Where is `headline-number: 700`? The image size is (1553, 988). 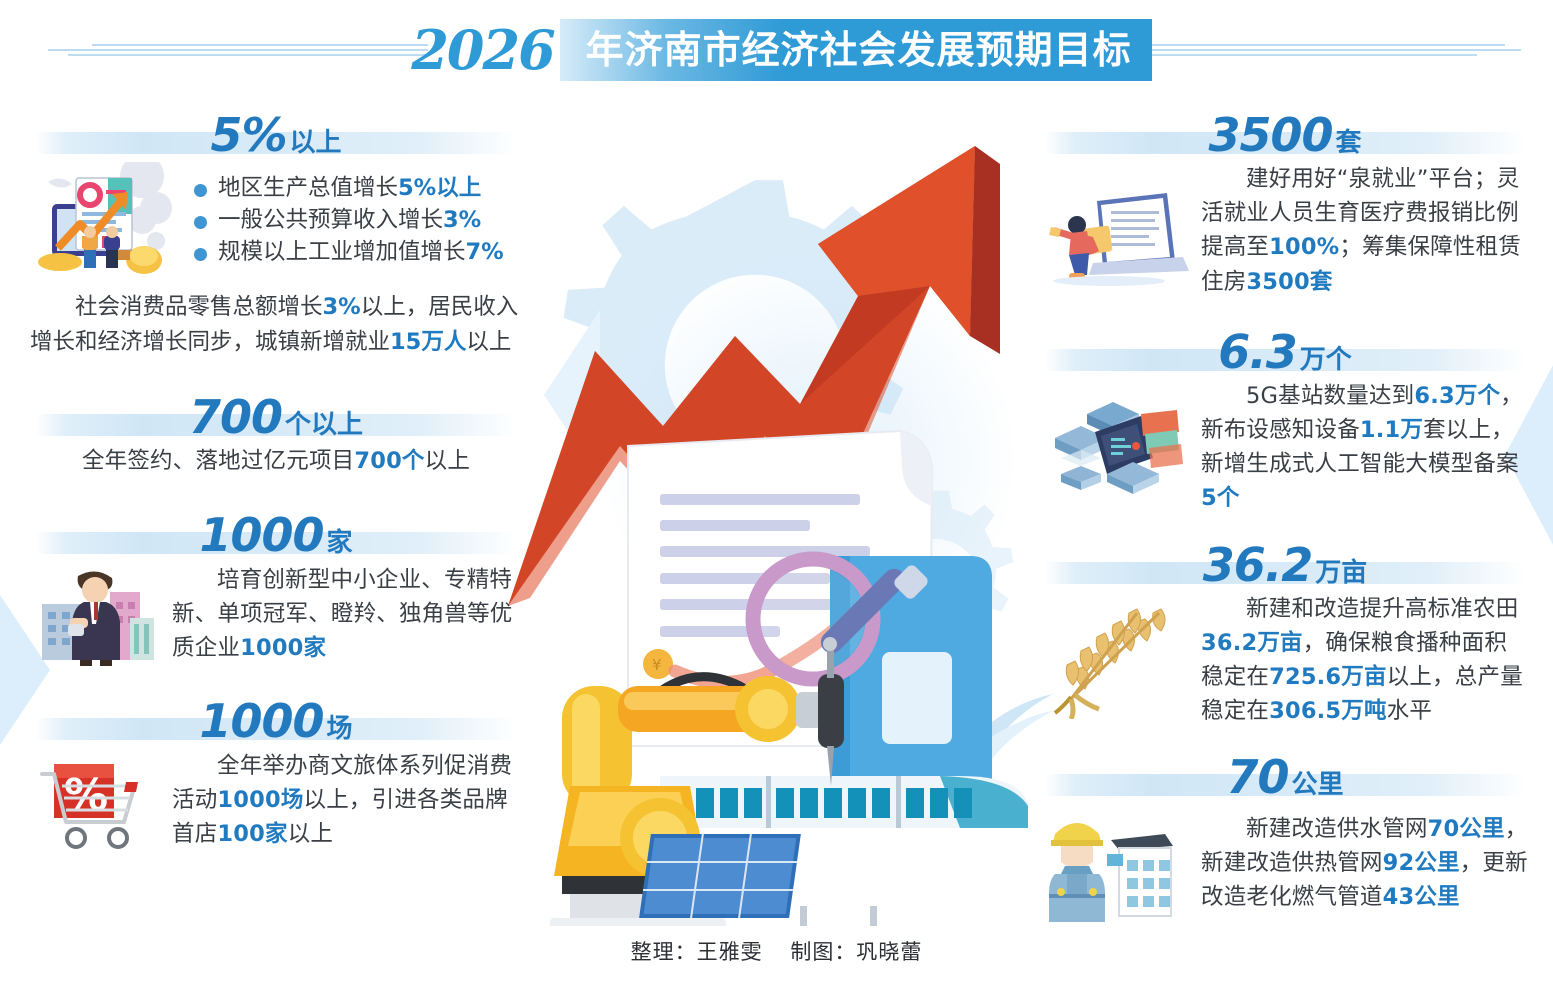 headline-number: 700 is located at coordinates (235, 416).